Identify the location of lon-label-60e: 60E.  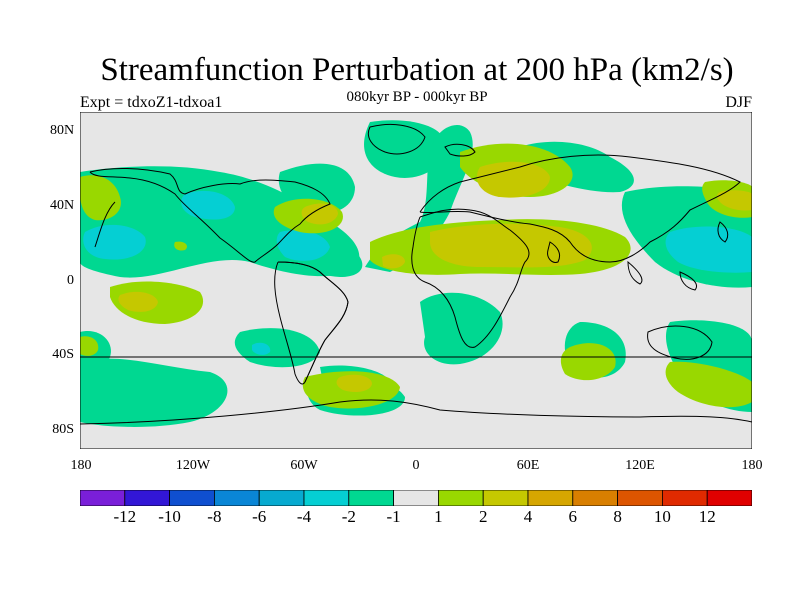
(528, 465).